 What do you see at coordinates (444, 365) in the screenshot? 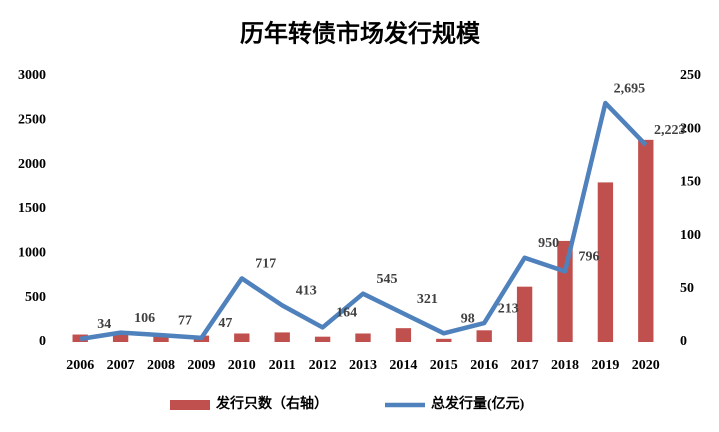
I see `x-tick-label: 2015` at bounding box center [444, 365].